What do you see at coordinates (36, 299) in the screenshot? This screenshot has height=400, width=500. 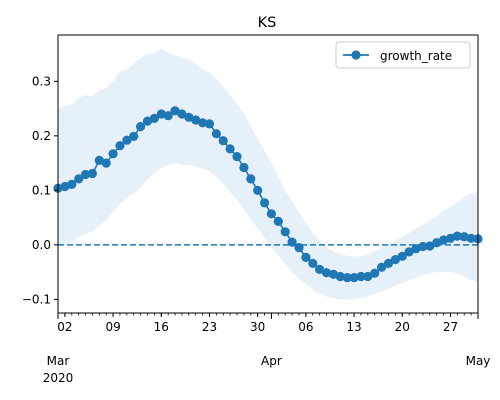 I see `y-tick-label: −0.1` at bounding box center [36, 299].